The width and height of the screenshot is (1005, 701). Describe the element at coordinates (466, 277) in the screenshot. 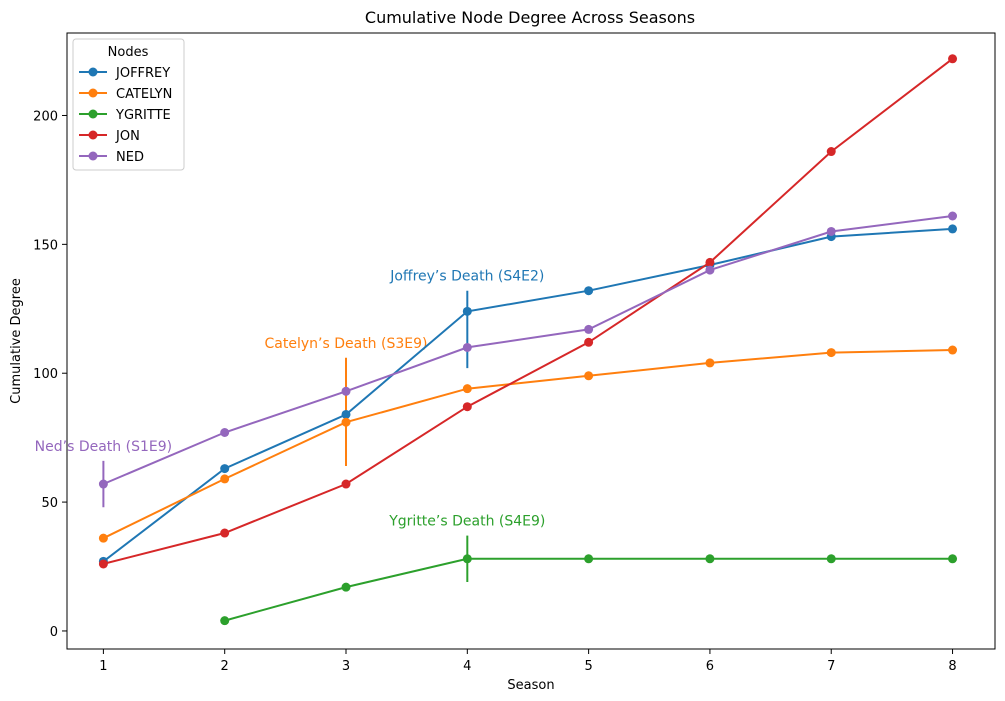

I see `annotation-label: Joffrey’s Death (S4E2)` at that location.